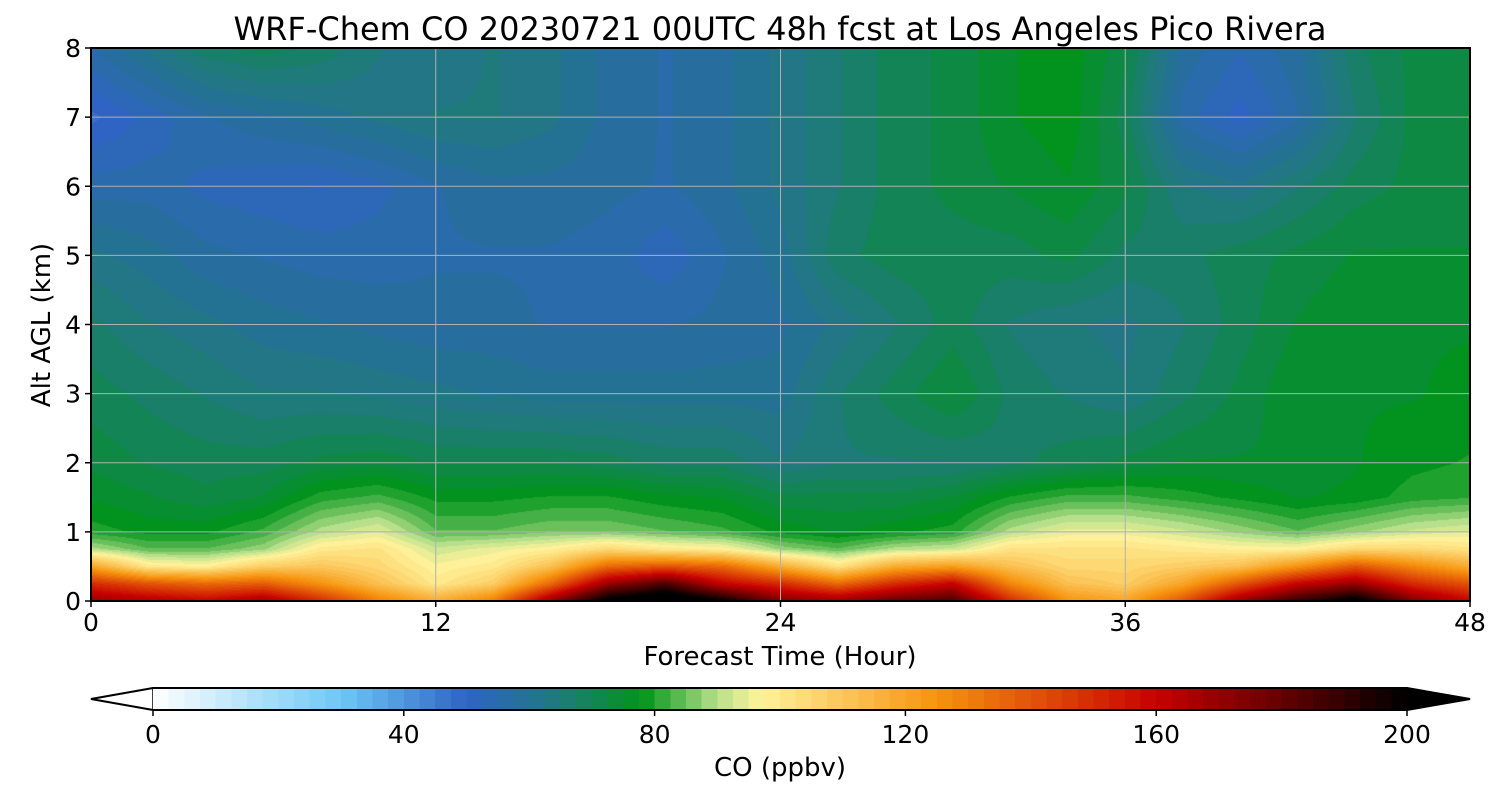  What do you see at coordinates (436, 622) in the screenshot?
I see `x-tick-label: 12` at bounding box center [436, 622].